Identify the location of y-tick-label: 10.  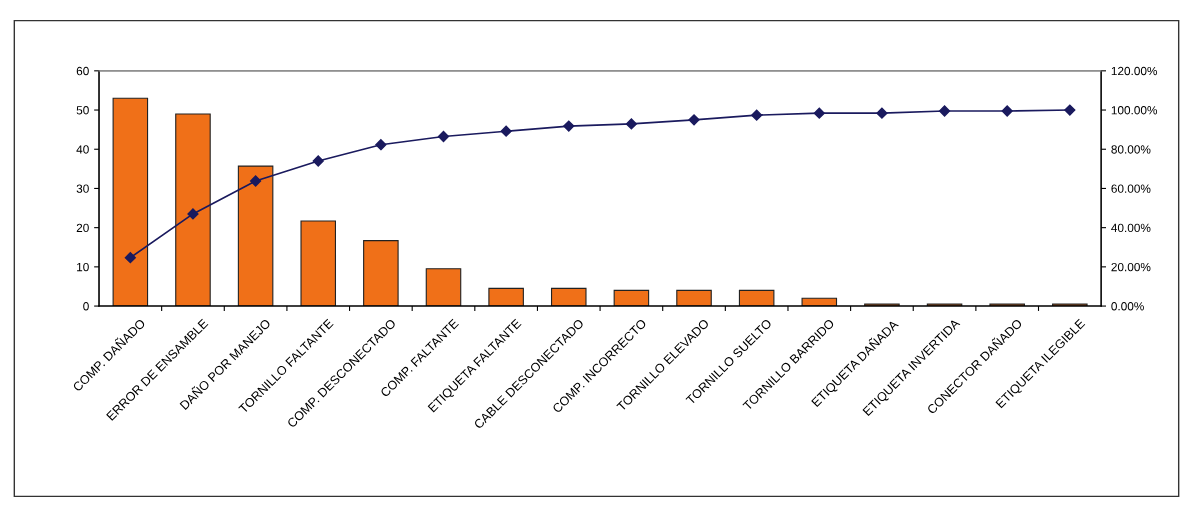
(83, 267).